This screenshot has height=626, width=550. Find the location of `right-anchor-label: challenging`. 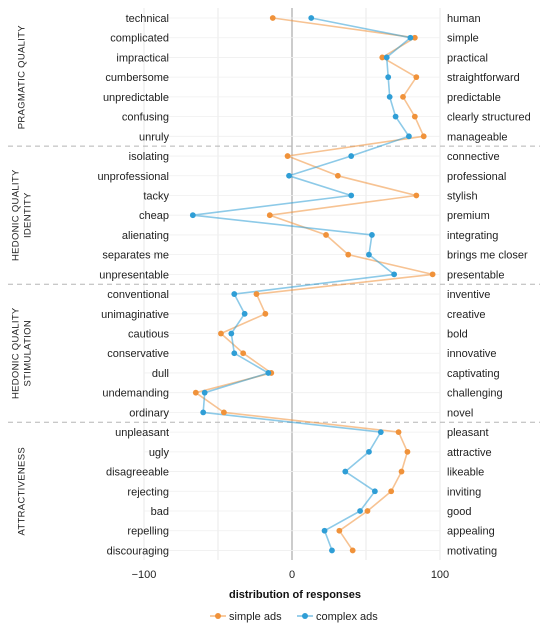

right-anchor-label: challenging is located at coordinates (475, 394).